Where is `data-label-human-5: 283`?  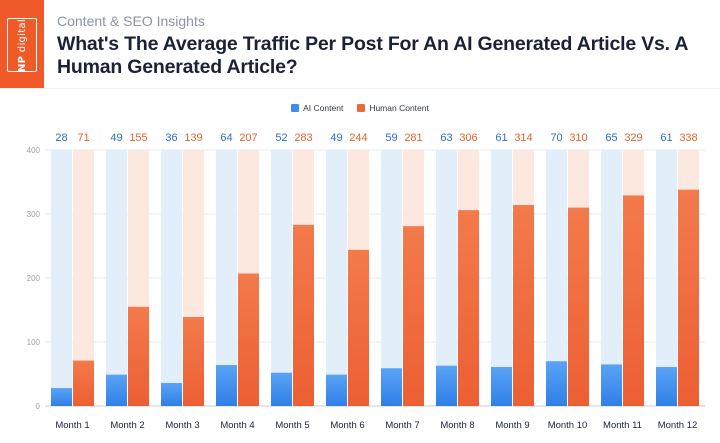 data-label-human-5: 283 is located at coordinates (303, 138).